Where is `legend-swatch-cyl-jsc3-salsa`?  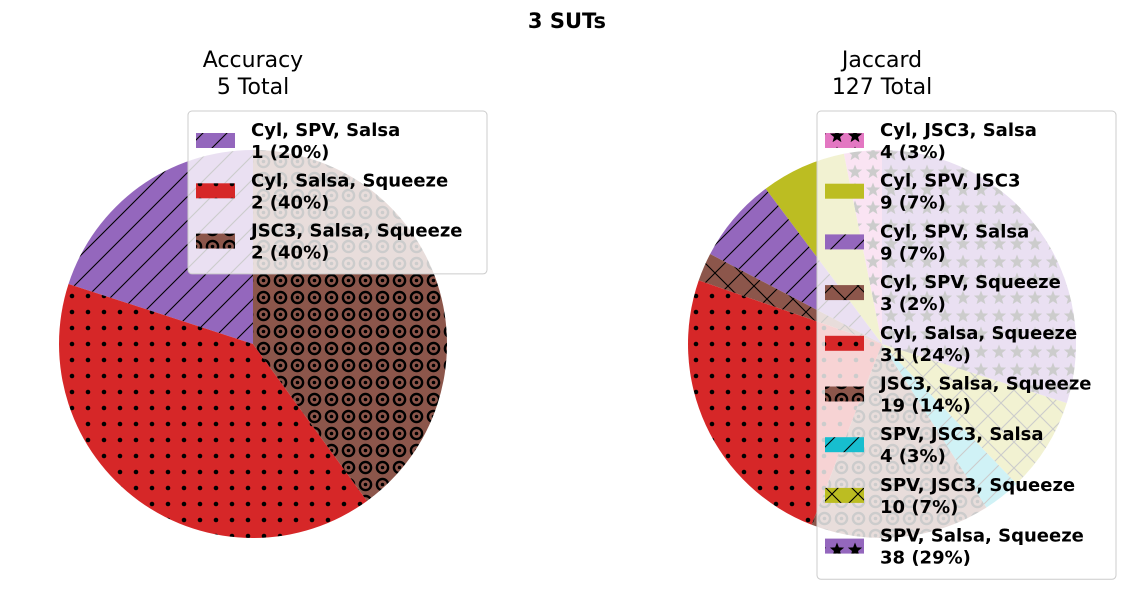 legend-swatch-cyl-jsc3-salsa is located at coordinates (844, 140).